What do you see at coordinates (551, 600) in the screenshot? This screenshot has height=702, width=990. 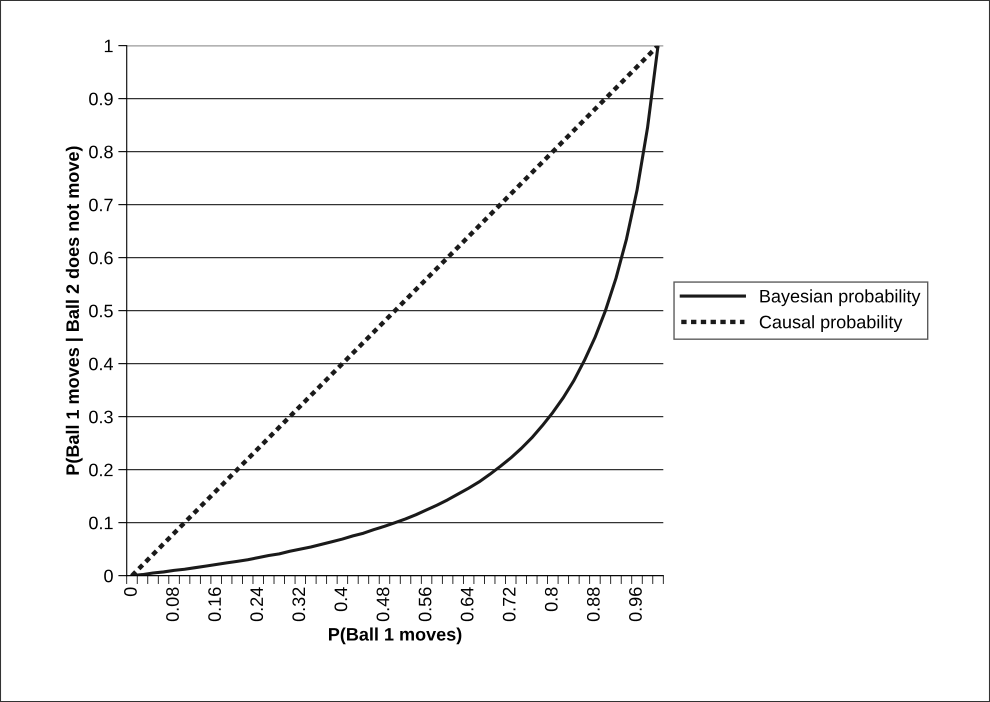 I see `x-tick-label: 0.8` at bounding box center [551, 600].